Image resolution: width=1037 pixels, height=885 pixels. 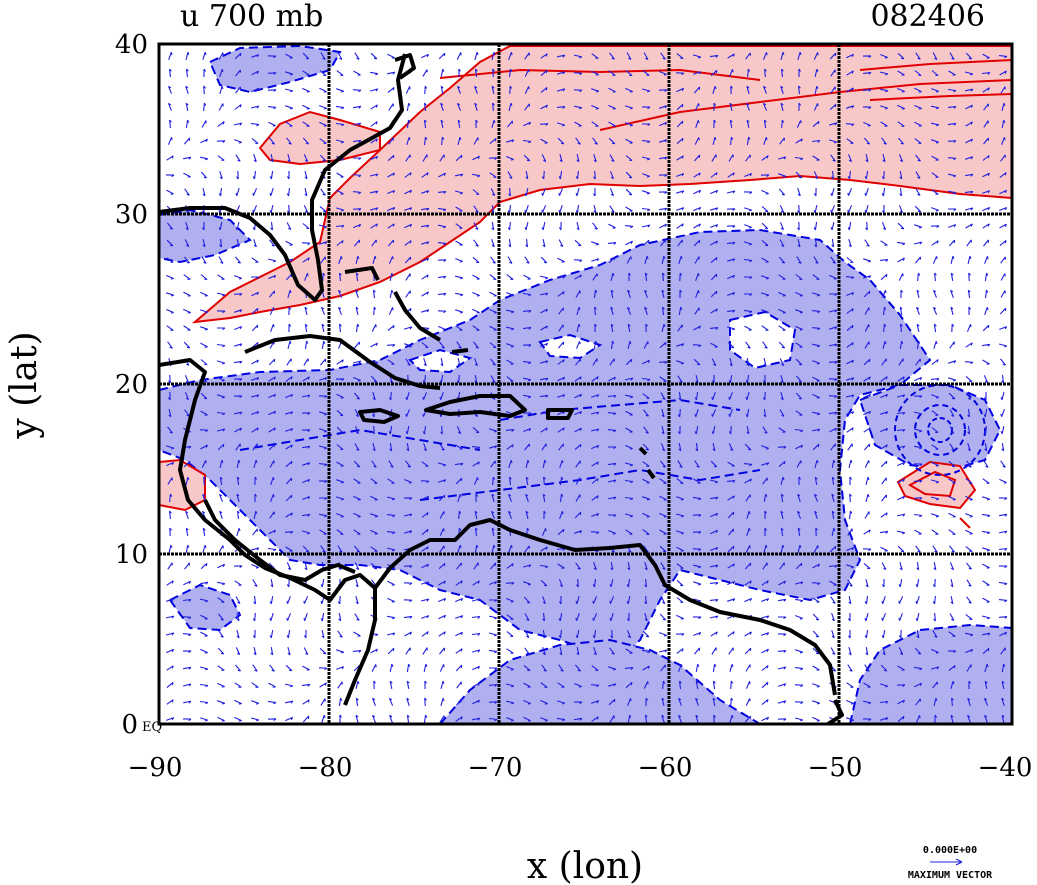 What do you see at coordinates (560, 414) in the screenshot?
I see `coastline-puerto-rico` at bounding box center [560, 414].